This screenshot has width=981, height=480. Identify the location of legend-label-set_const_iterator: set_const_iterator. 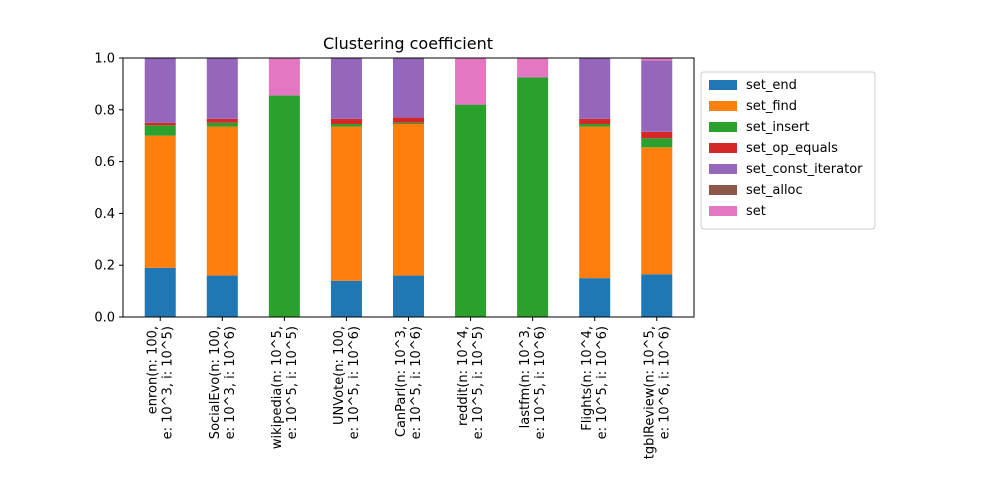
(804, 169).